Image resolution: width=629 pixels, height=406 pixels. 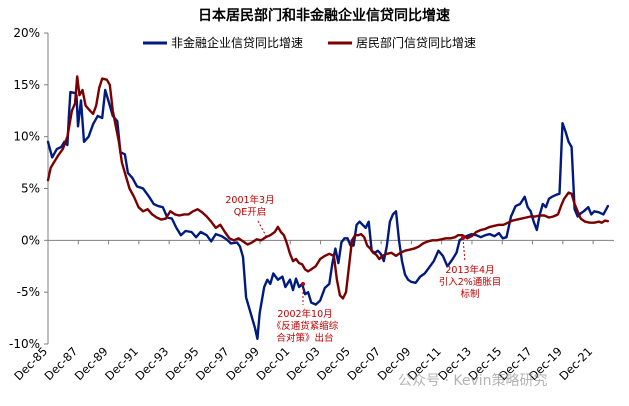 I want to click on chart-title: 日本居民部门和非金融企业信贷同比增速, so click(x=324, y=15).